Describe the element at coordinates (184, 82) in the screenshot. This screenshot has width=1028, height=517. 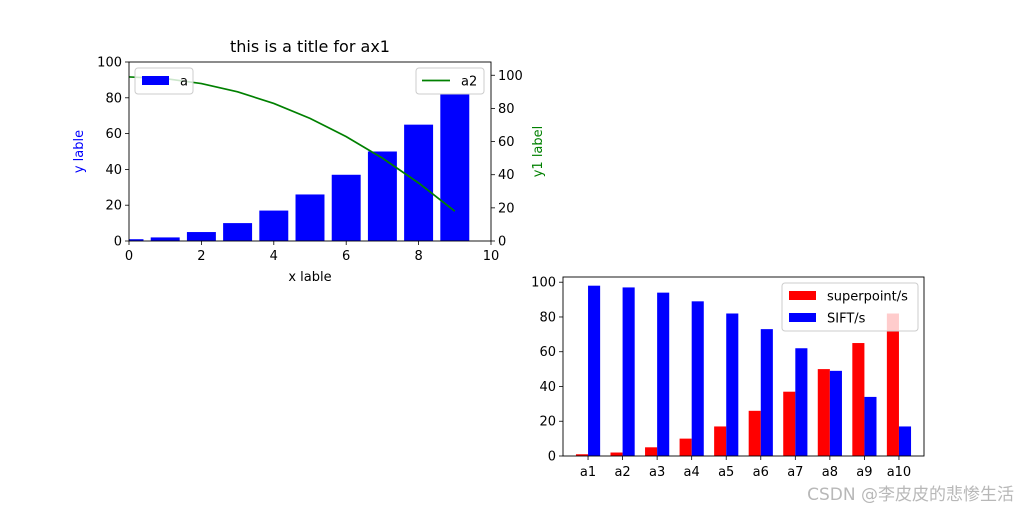
I see `legend-label: a` at that location.